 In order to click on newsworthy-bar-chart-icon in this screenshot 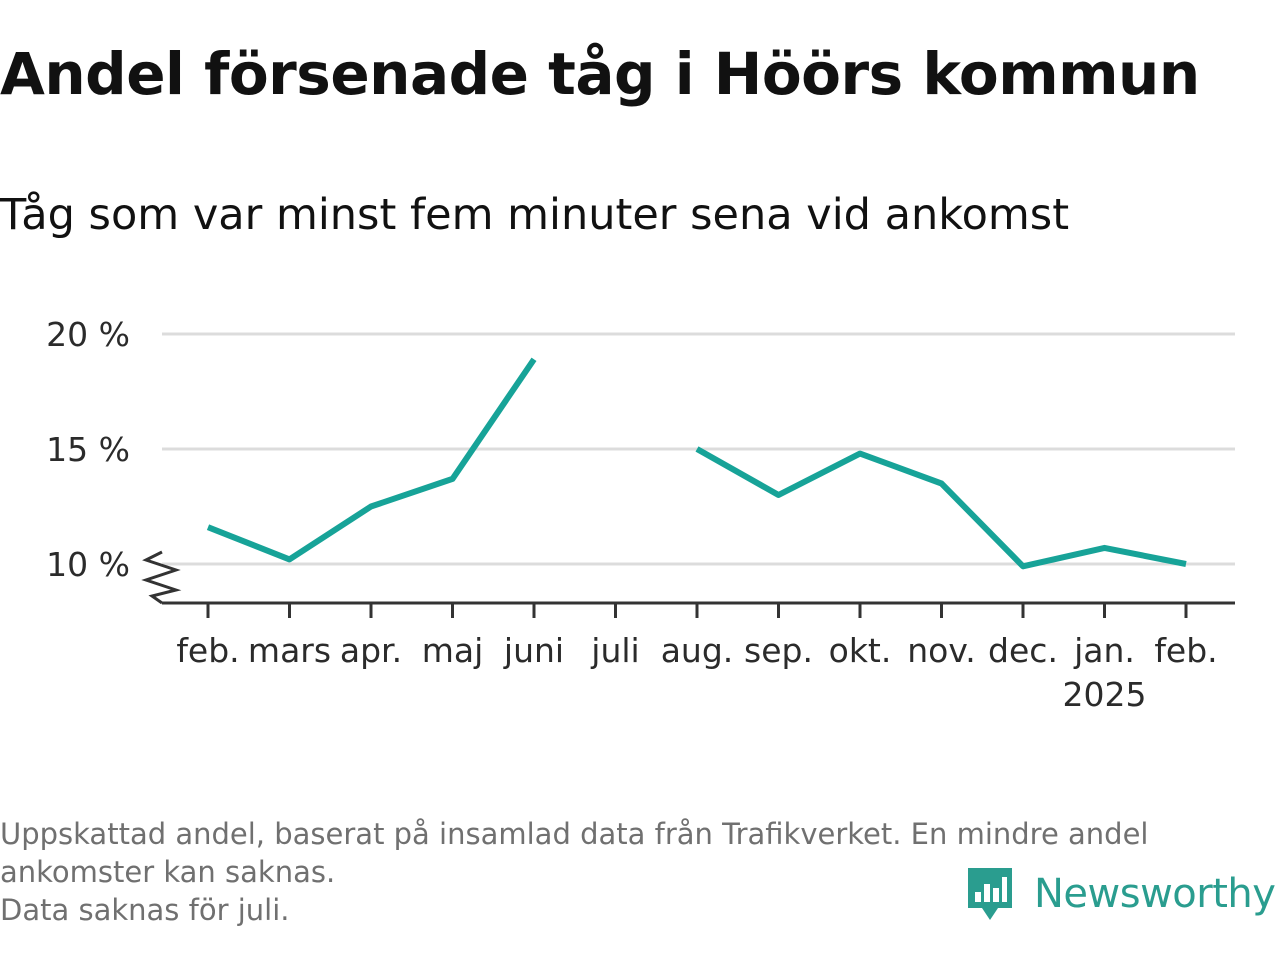, I will do `click(990, 894)`.